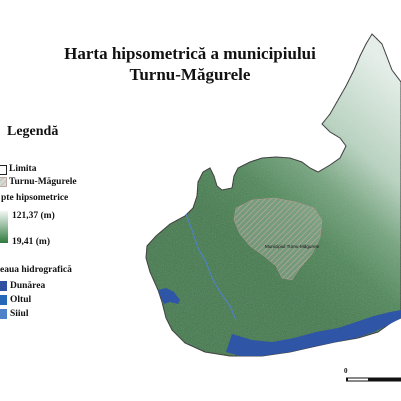 This screenshot has width=401, height=401. I want to click on siiul-stream, so click(211, 267).